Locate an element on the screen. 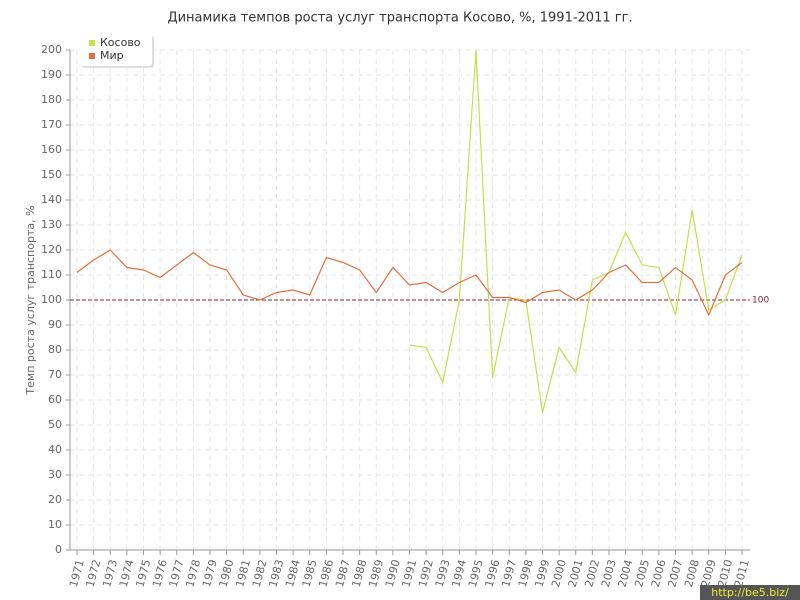 The height and width of the screenshot is (600, 800). y-tick-label: 40 is located at coordinates (55, 449).